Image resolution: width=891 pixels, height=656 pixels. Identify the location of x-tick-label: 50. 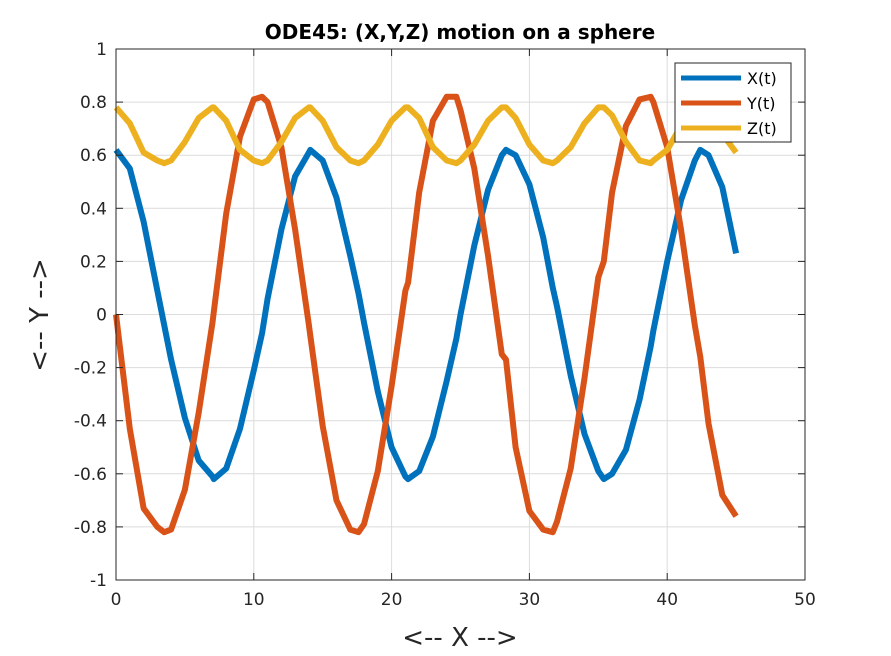
(805, 600).